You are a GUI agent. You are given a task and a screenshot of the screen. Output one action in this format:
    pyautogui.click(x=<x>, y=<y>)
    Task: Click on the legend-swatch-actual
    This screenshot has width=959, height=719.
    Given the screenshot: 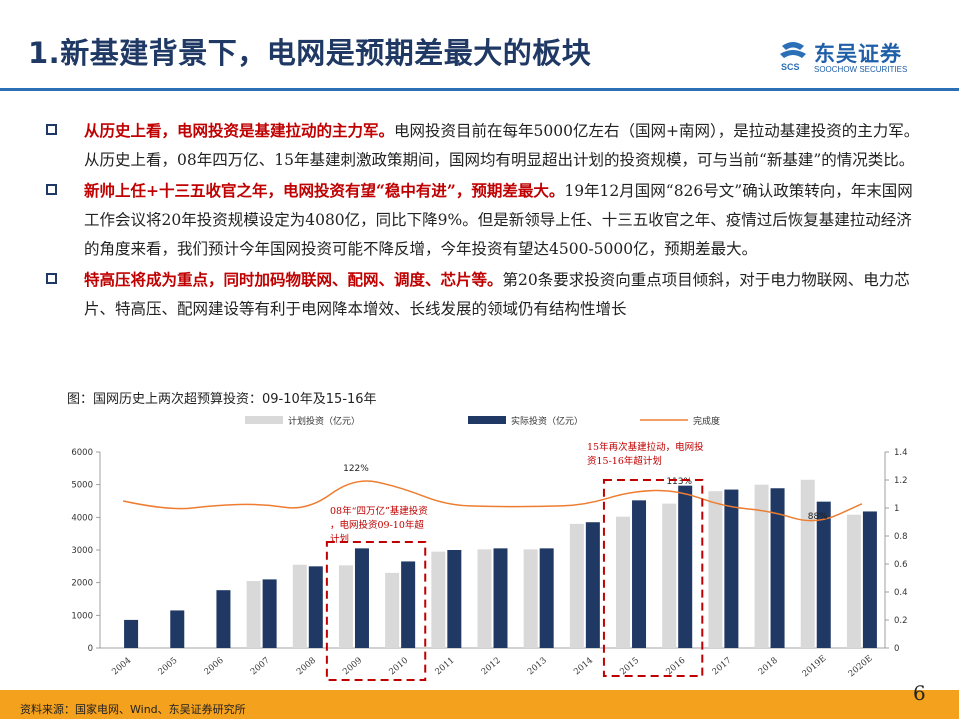 What is the action you would take?
    pyautogui.click(x=487, y=420)
    